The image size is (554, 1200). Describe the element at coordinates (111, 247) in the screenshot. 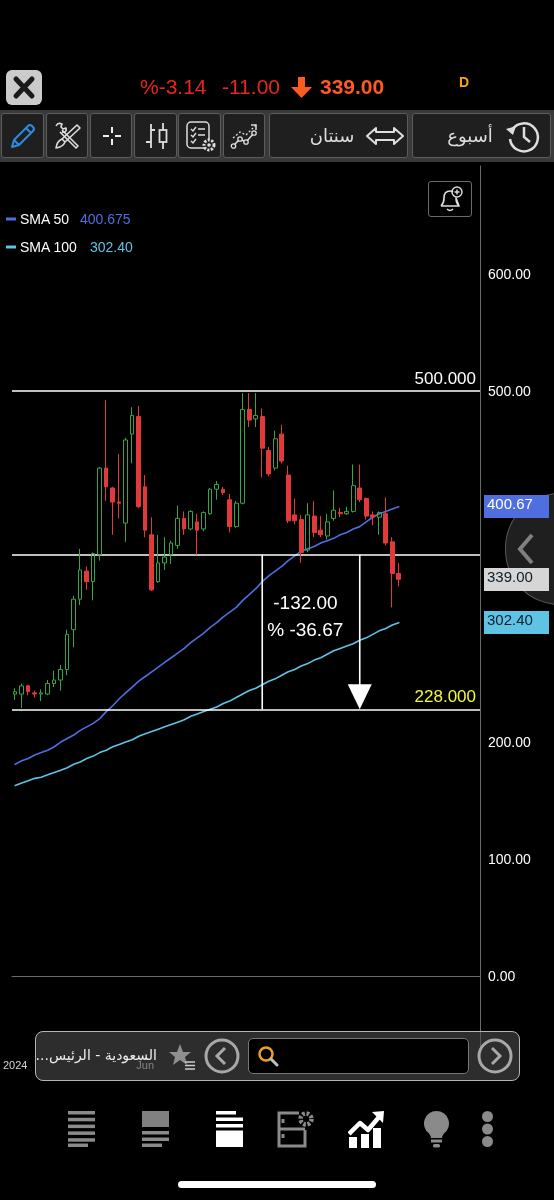

I see `annotation: 302.40` at that location.